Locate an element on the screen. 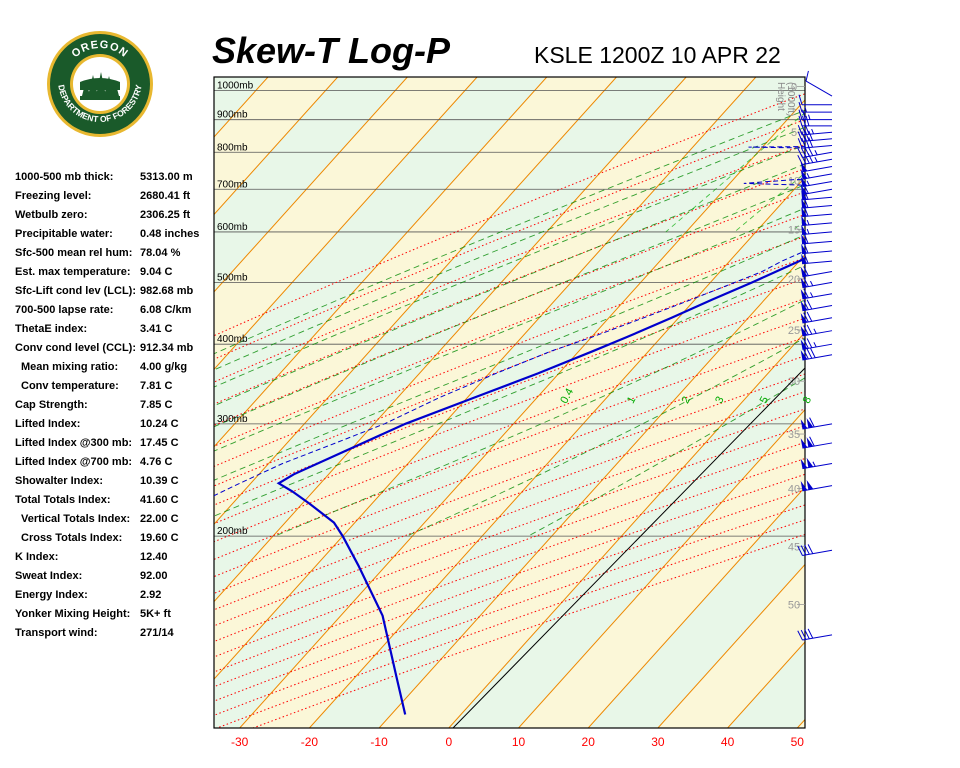 The height and width of the screenshot is (768, 960). index-row: Sfc-Lift cond lev (LCL): 982.68 mb is located at coordinates (112, 291).